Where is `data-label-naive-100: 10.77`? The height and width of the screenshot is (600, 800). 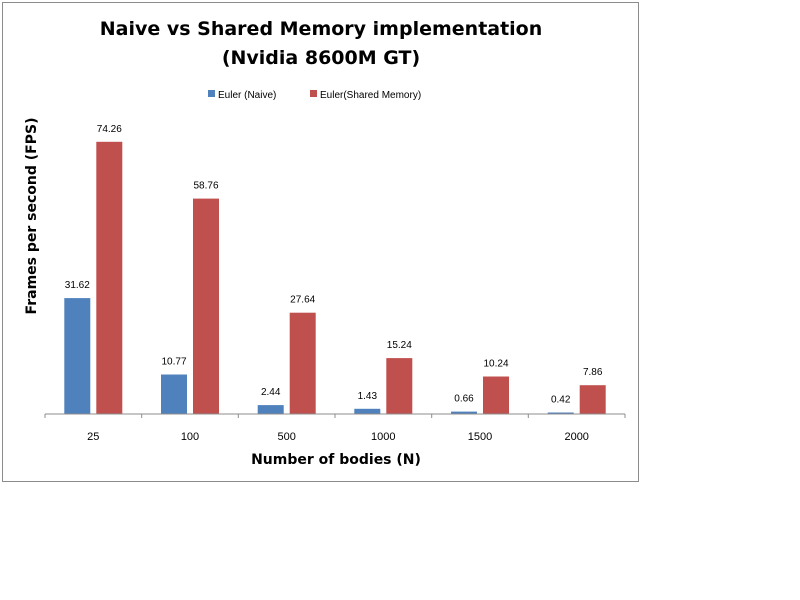 data-label-naive-100: 10.77 is located at coordinates (173, 362).